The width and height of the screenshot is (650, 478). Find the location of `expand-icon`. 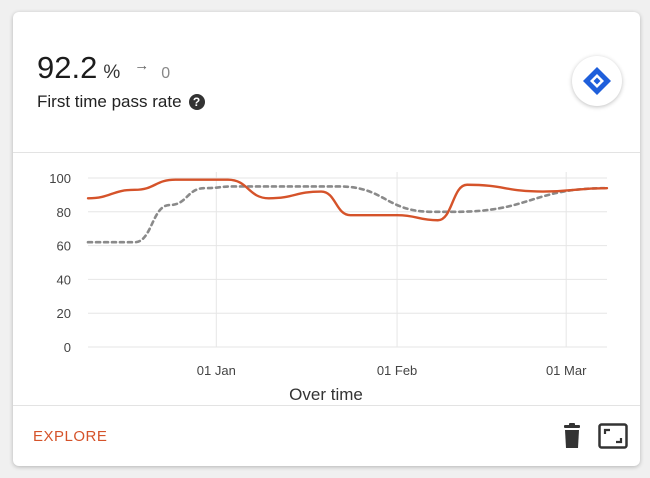

expand-icon is located at coordinates (613, 436).